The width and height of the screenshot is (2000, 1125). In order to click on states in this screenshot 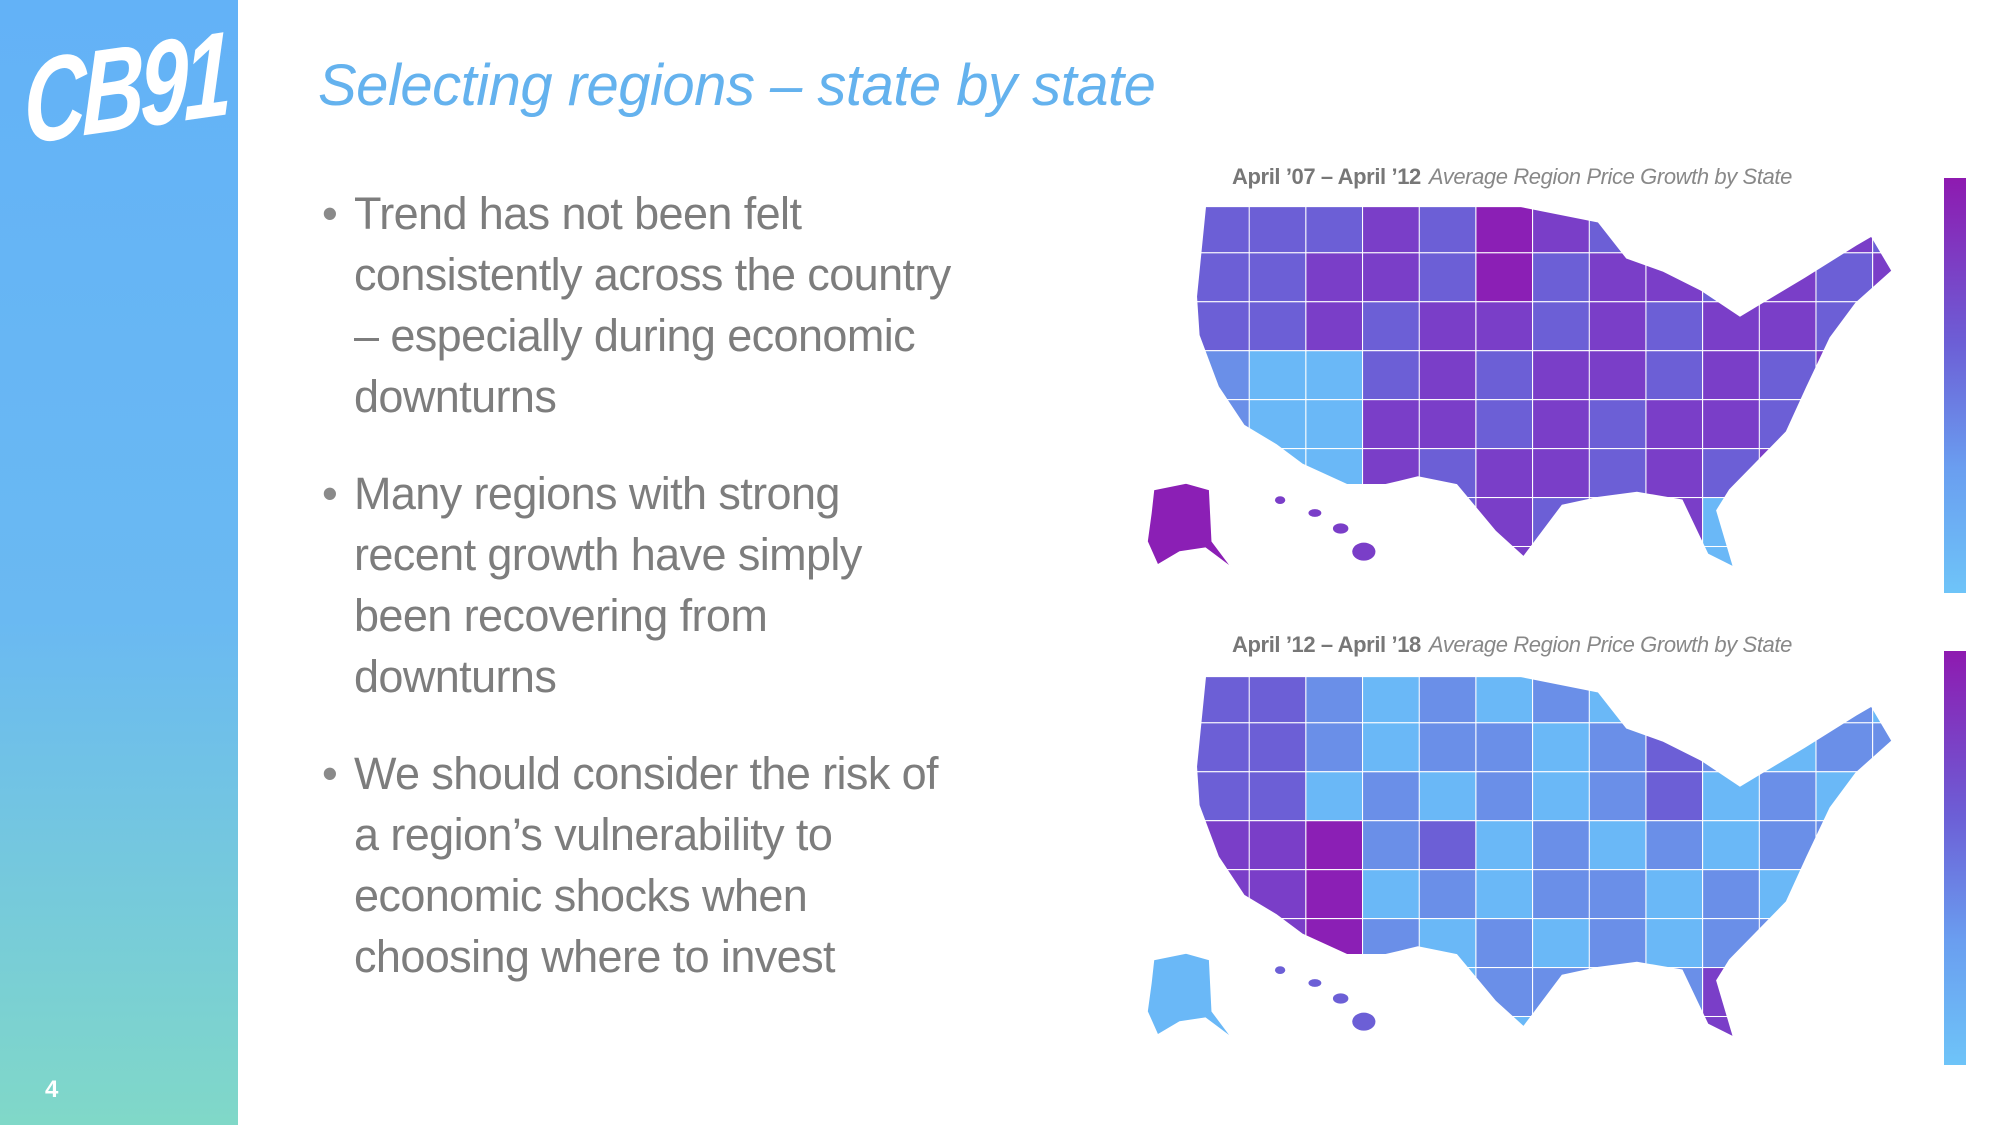, I will do `click(1544, 387)`.